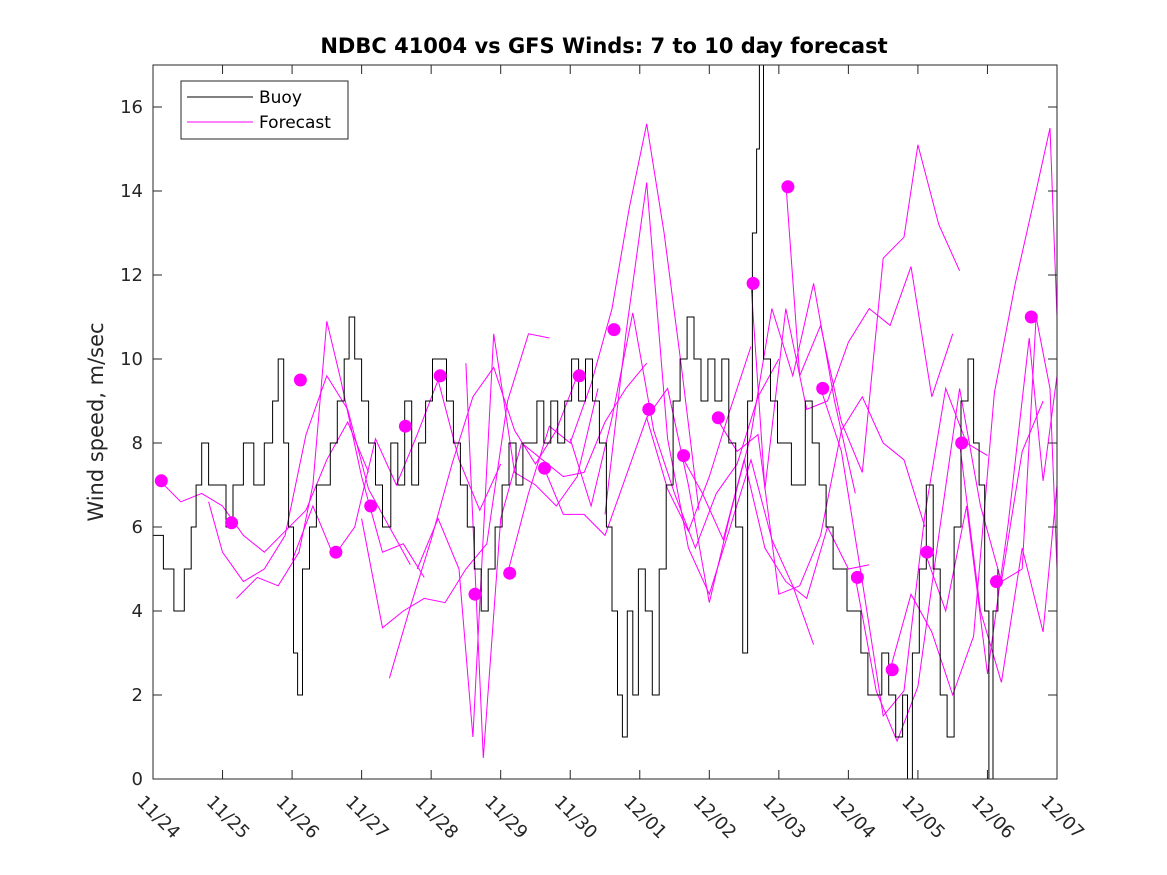 The width and height of the screenshot is (1167, 875). What do you see at coordinates (137, 695) in the screenshot?
I see `y-tick-label: 2` at bounding box center [137, 695].